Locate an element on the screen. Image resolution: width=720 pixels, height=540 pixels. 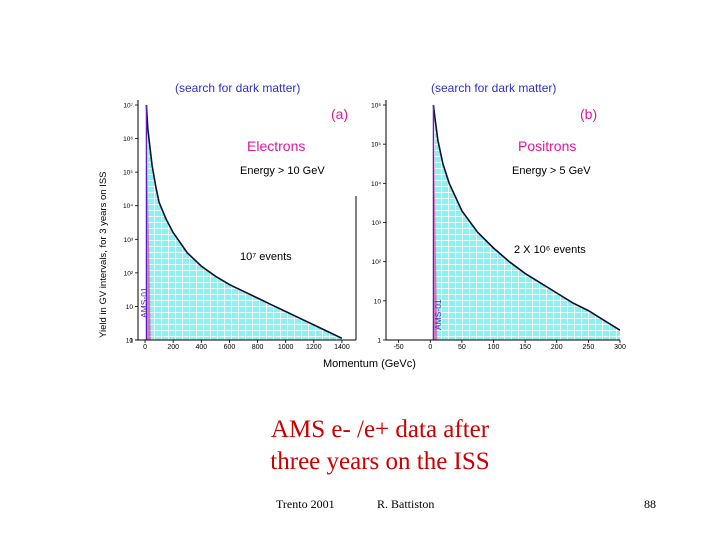
chart-a-ytick-label: 10⁴ is located at coordinates (128, 206).